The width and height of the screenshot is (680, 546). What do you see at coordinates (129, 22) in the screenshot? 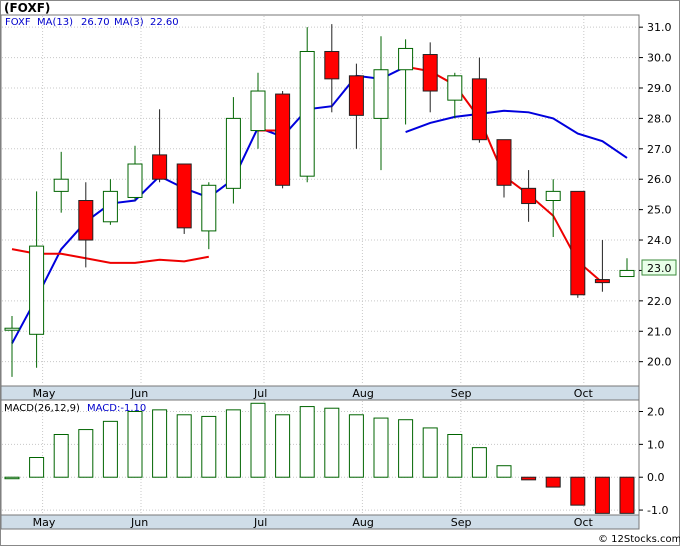
I see `ma3-label: MA(3)` at bounding box center [129, 22].